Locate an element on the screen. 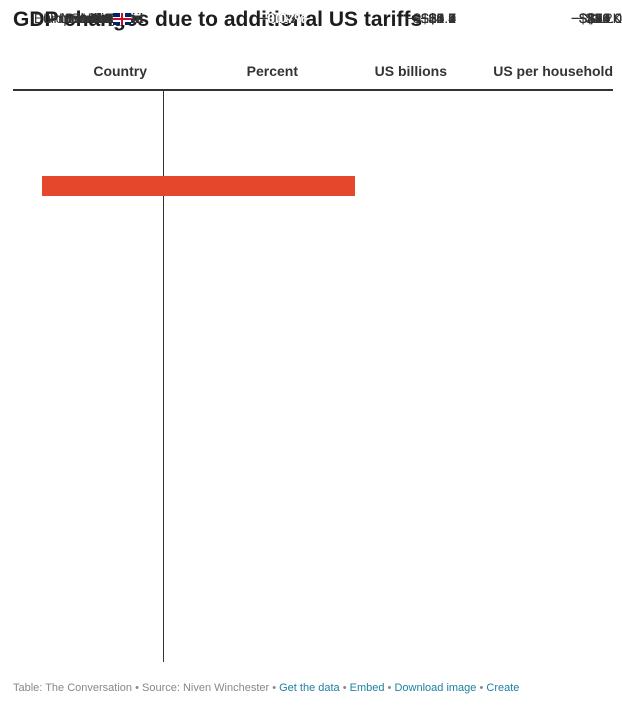  us-billions: −$5.6 is located at coordinates (438, 18).